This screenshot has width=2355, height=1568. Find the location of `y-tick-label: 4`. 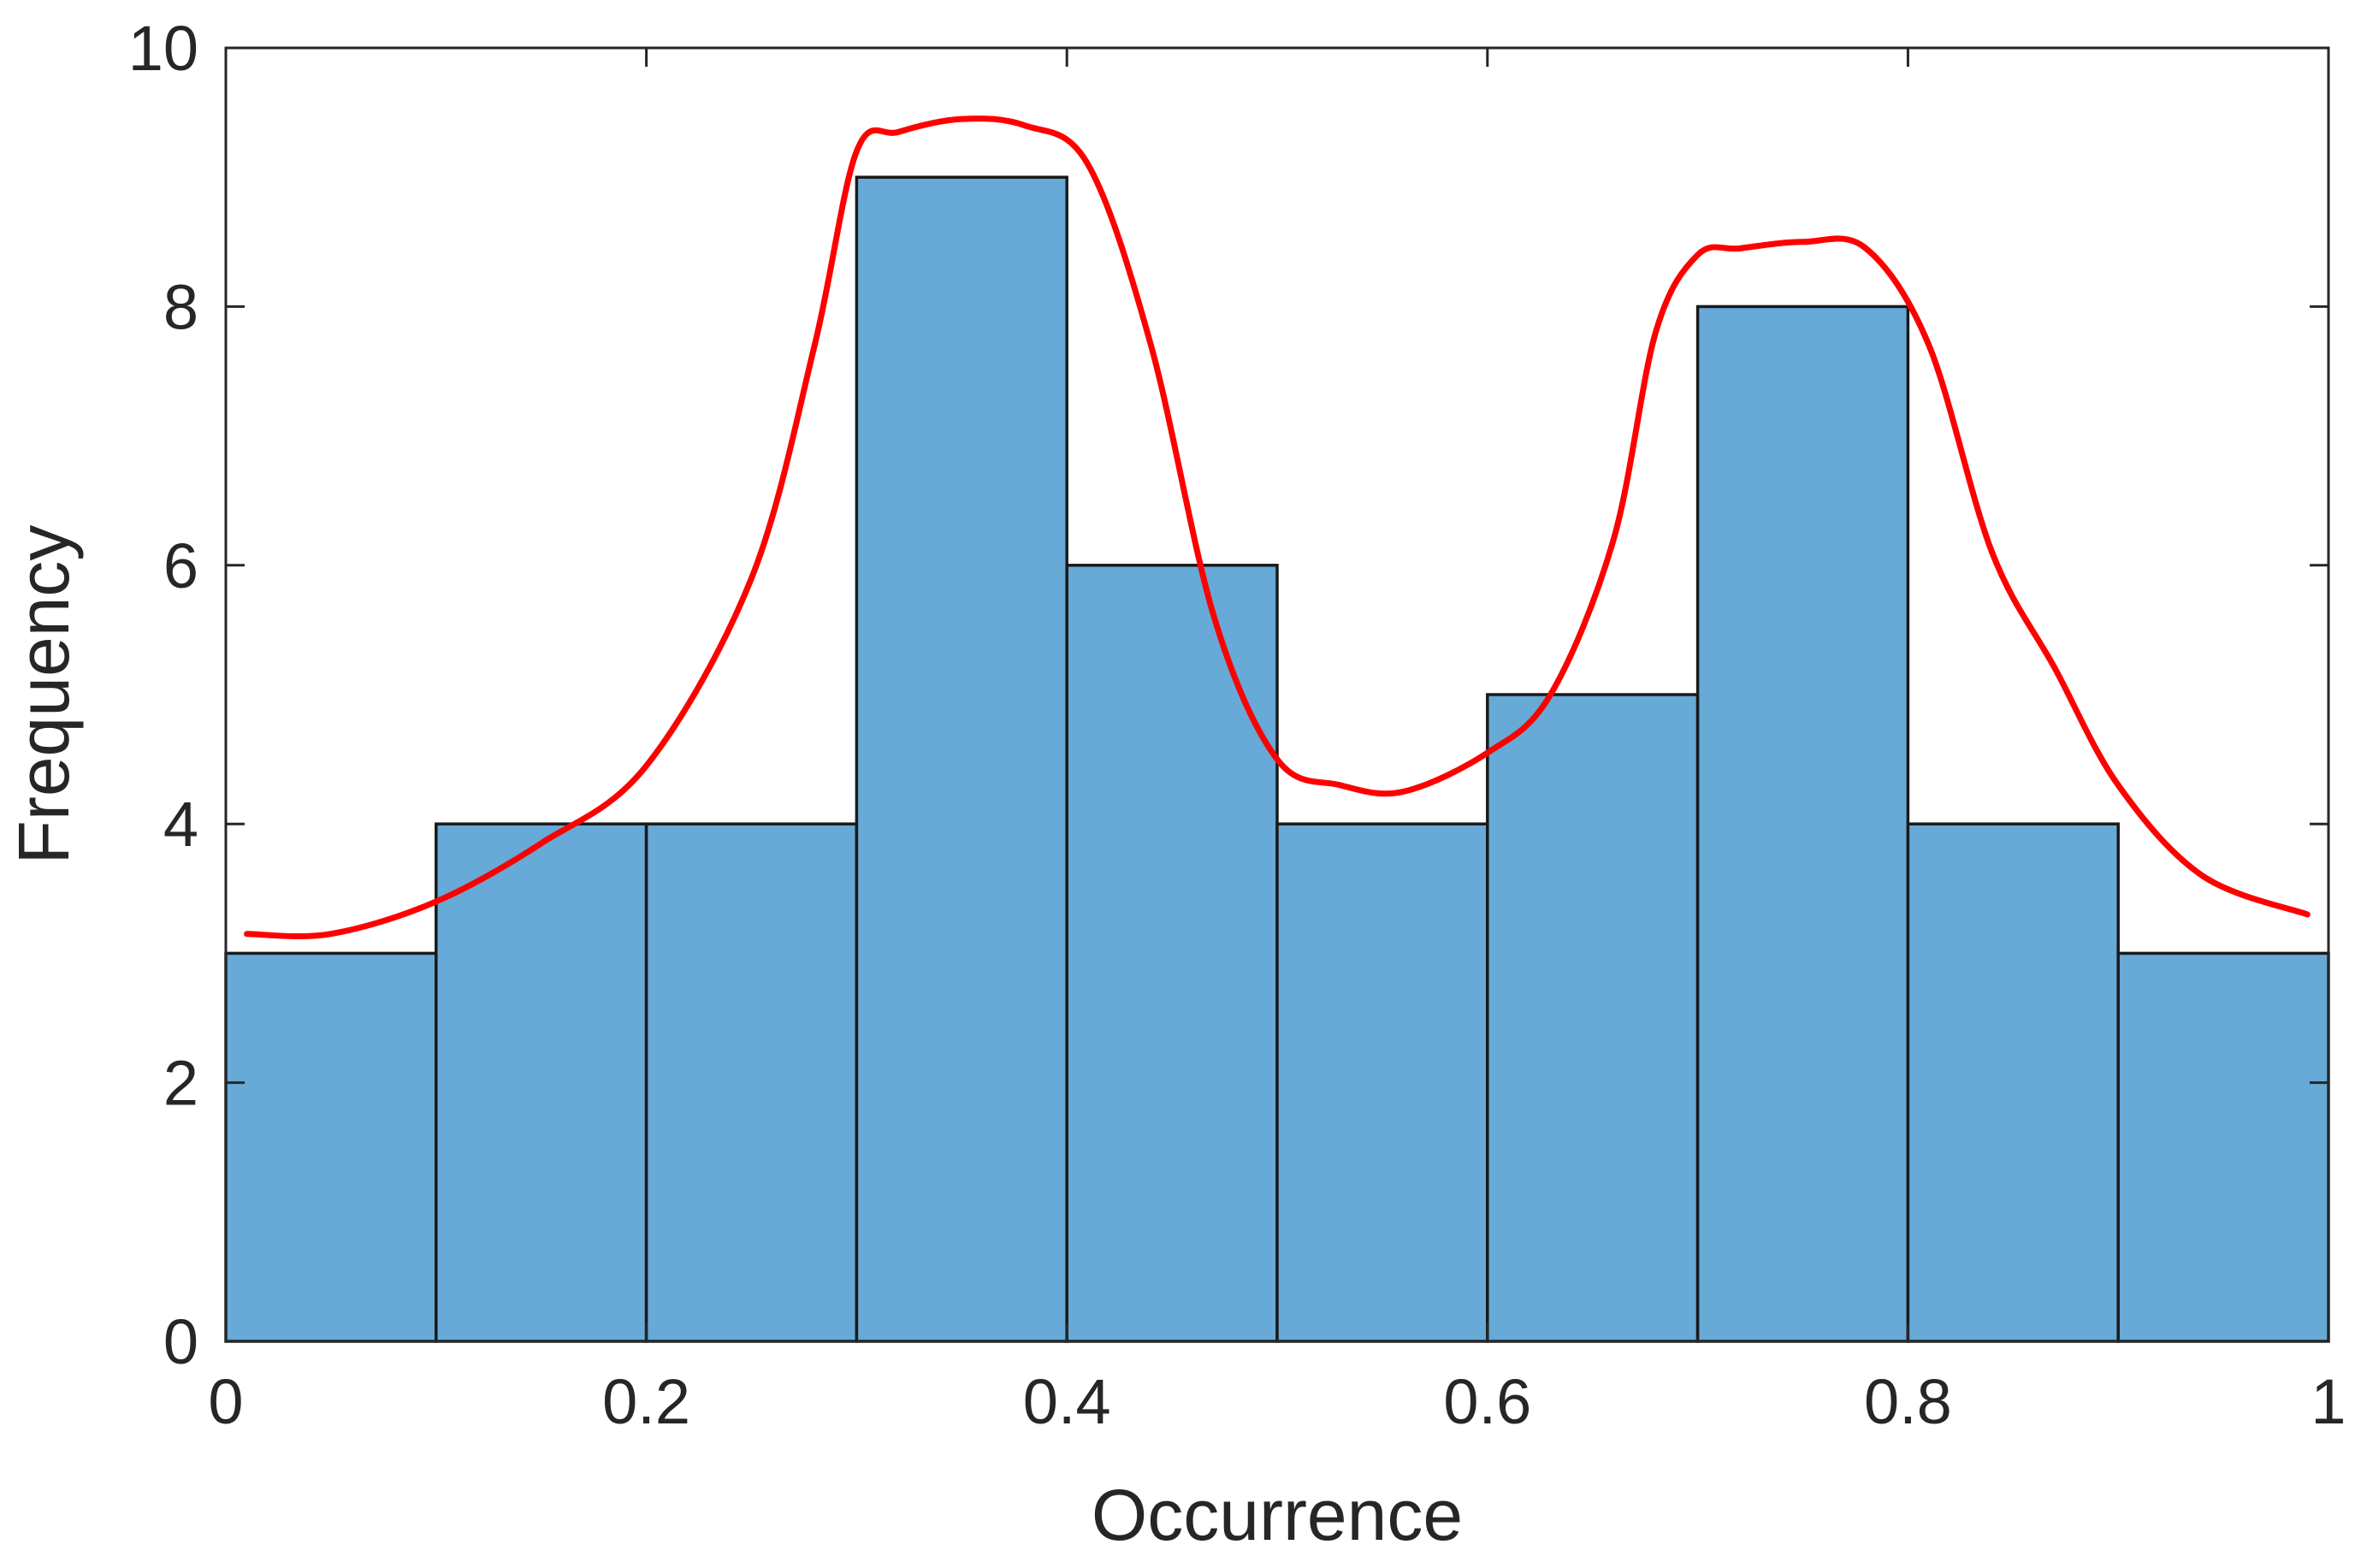

y-tick-label: 4 is located at coordinates (180, 824).